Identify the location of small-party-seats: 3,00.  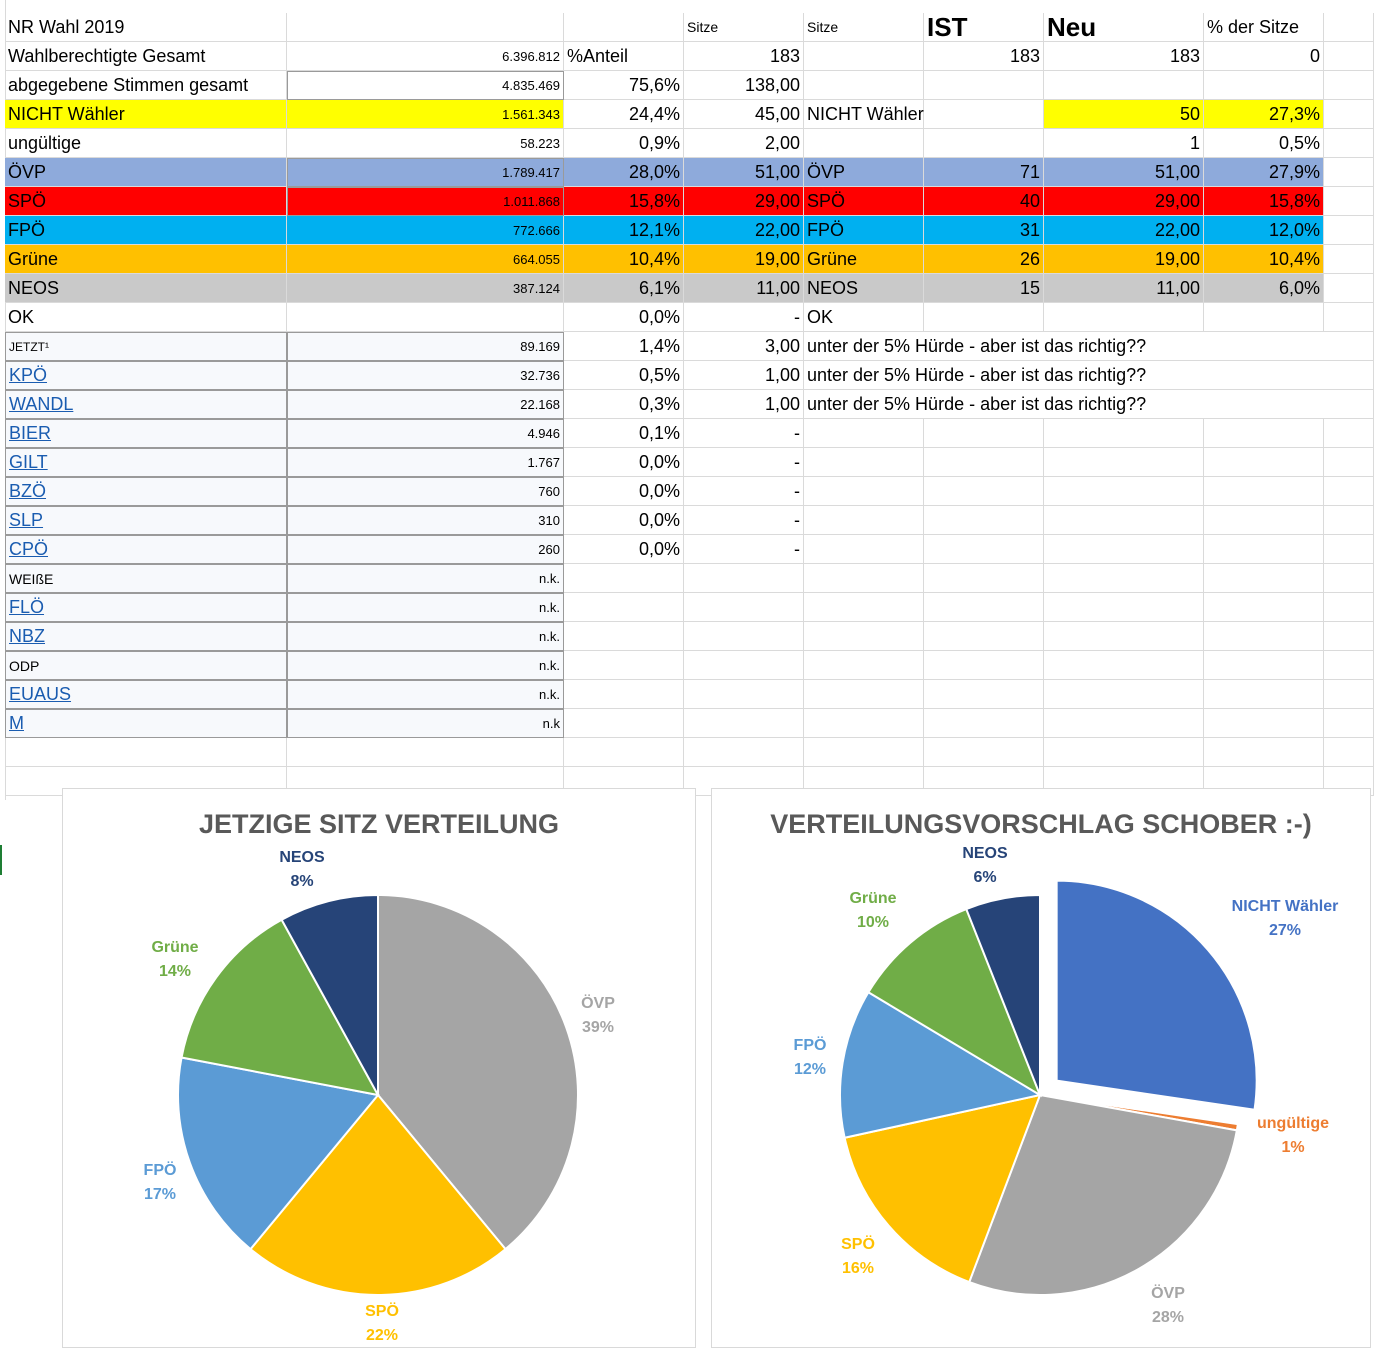
(744, 346).